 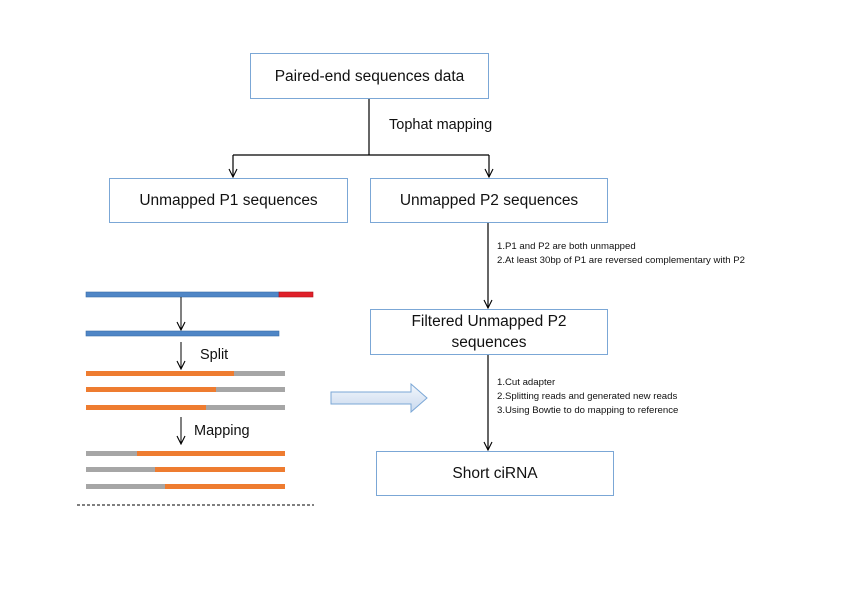 What do you see at coordinates (225, 486) in the screenshot?
I see `mapped-read-3-orange` at bounding box center [225, 486].